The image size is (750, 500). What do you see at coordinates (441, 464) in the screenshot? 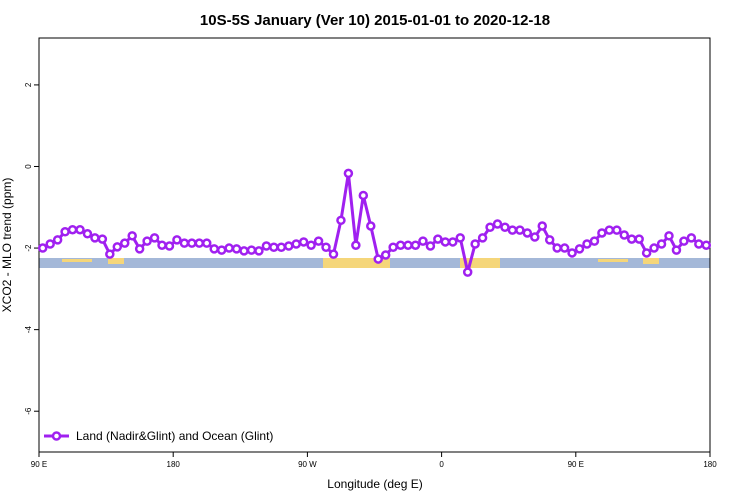
I see `x-tick-label: 0` at bounding box center [441, 464].